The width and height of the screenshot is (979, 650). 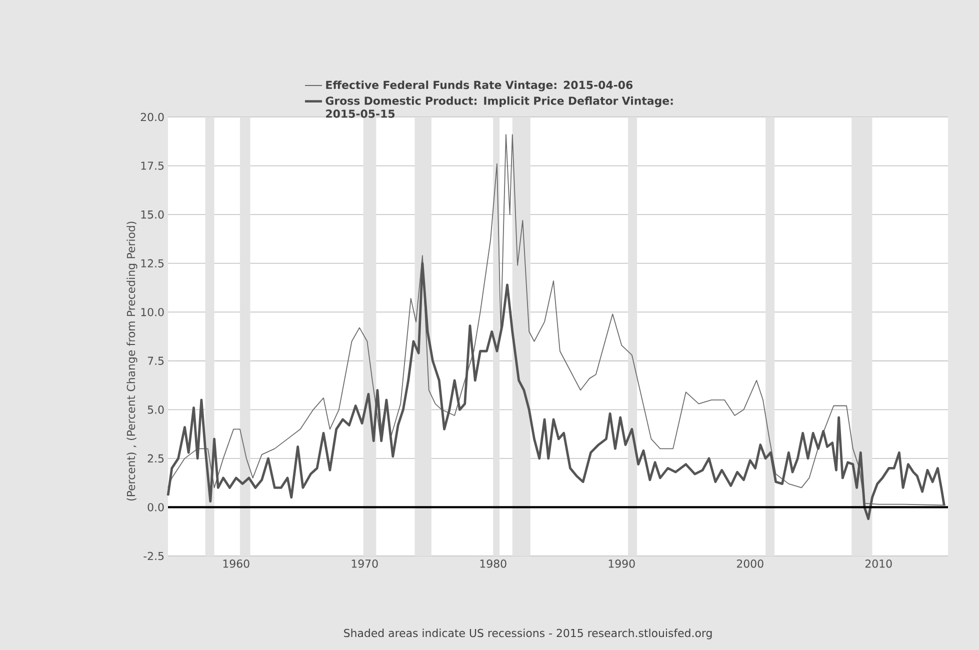 What do you see at coordinates (493, 564) in the screenshot?
I see `x-tick-label: 1980` at bounding box center [493, 564].